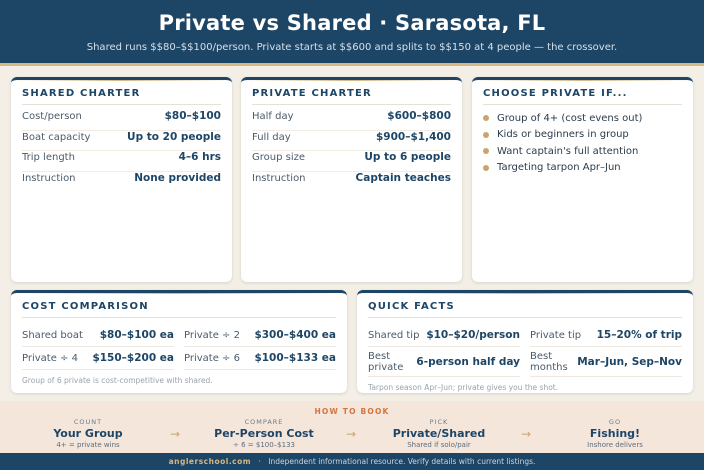 This screenshot has width=704, height=470. I want to click on cell-value: $300–$400 ea, so click(295, 335).